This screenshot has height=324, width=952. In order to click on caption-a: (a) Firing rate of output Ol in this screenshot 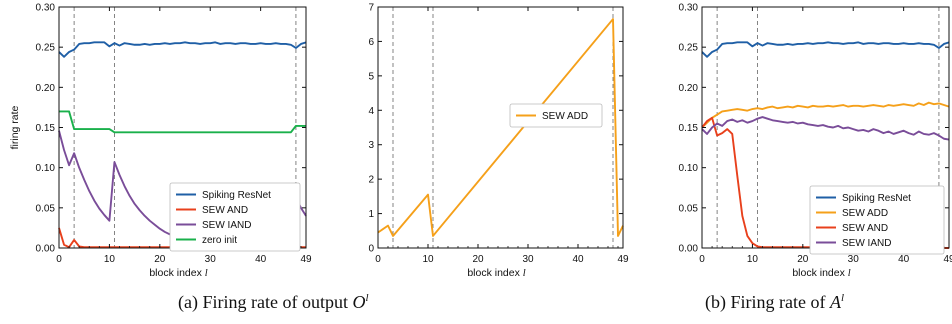, I will do `click(273, 302)`.